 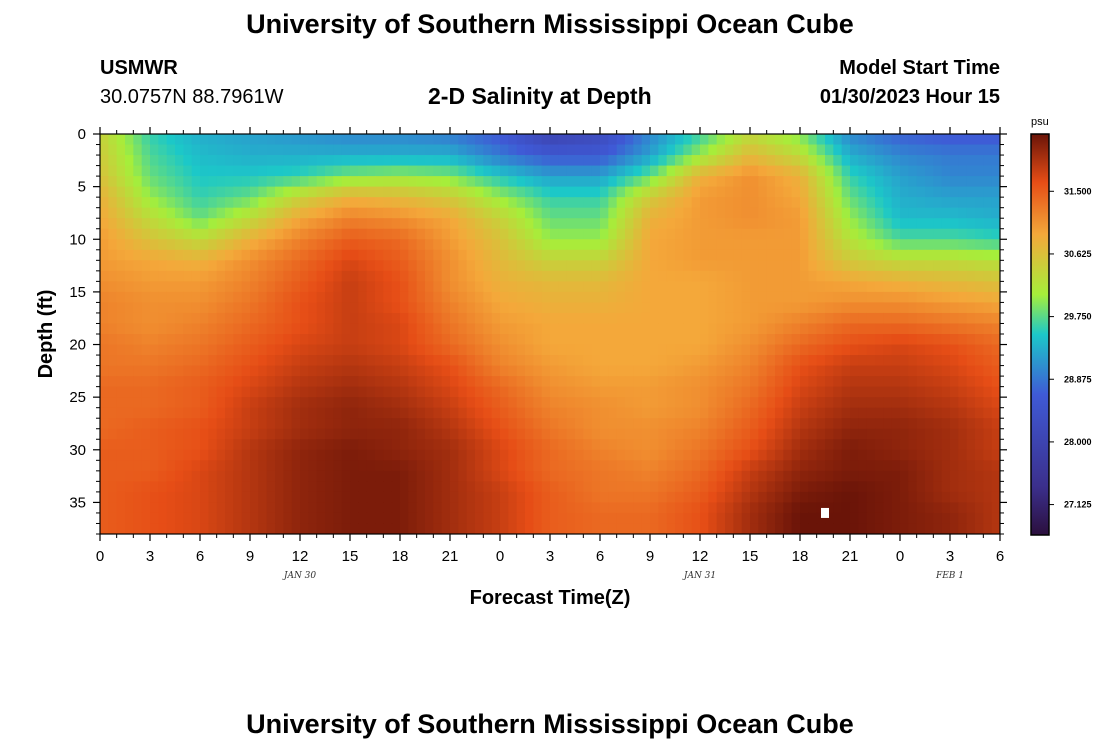 I want to click on y-tick-label: 5, so click(x=82, y=187).